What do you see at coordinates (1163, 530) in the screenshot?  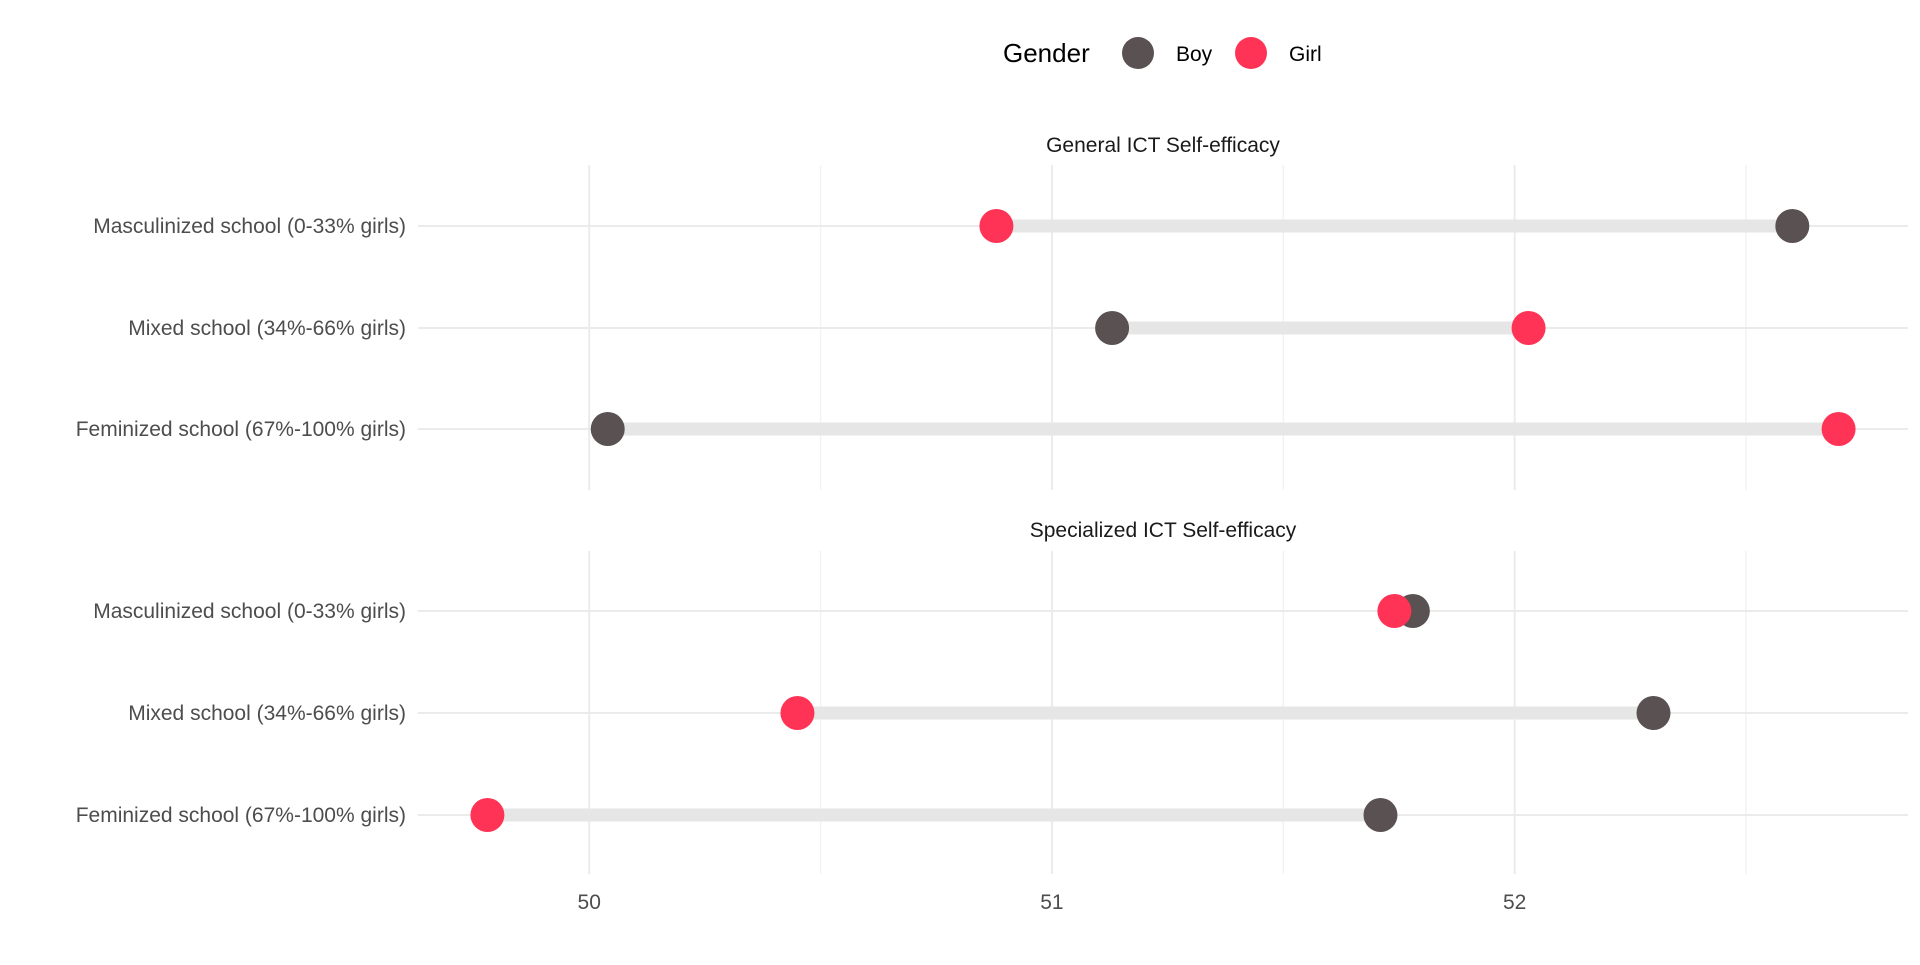 I see `facet-title: Specialized ICT Self-efficacy` at bounding box center [1163, 530].